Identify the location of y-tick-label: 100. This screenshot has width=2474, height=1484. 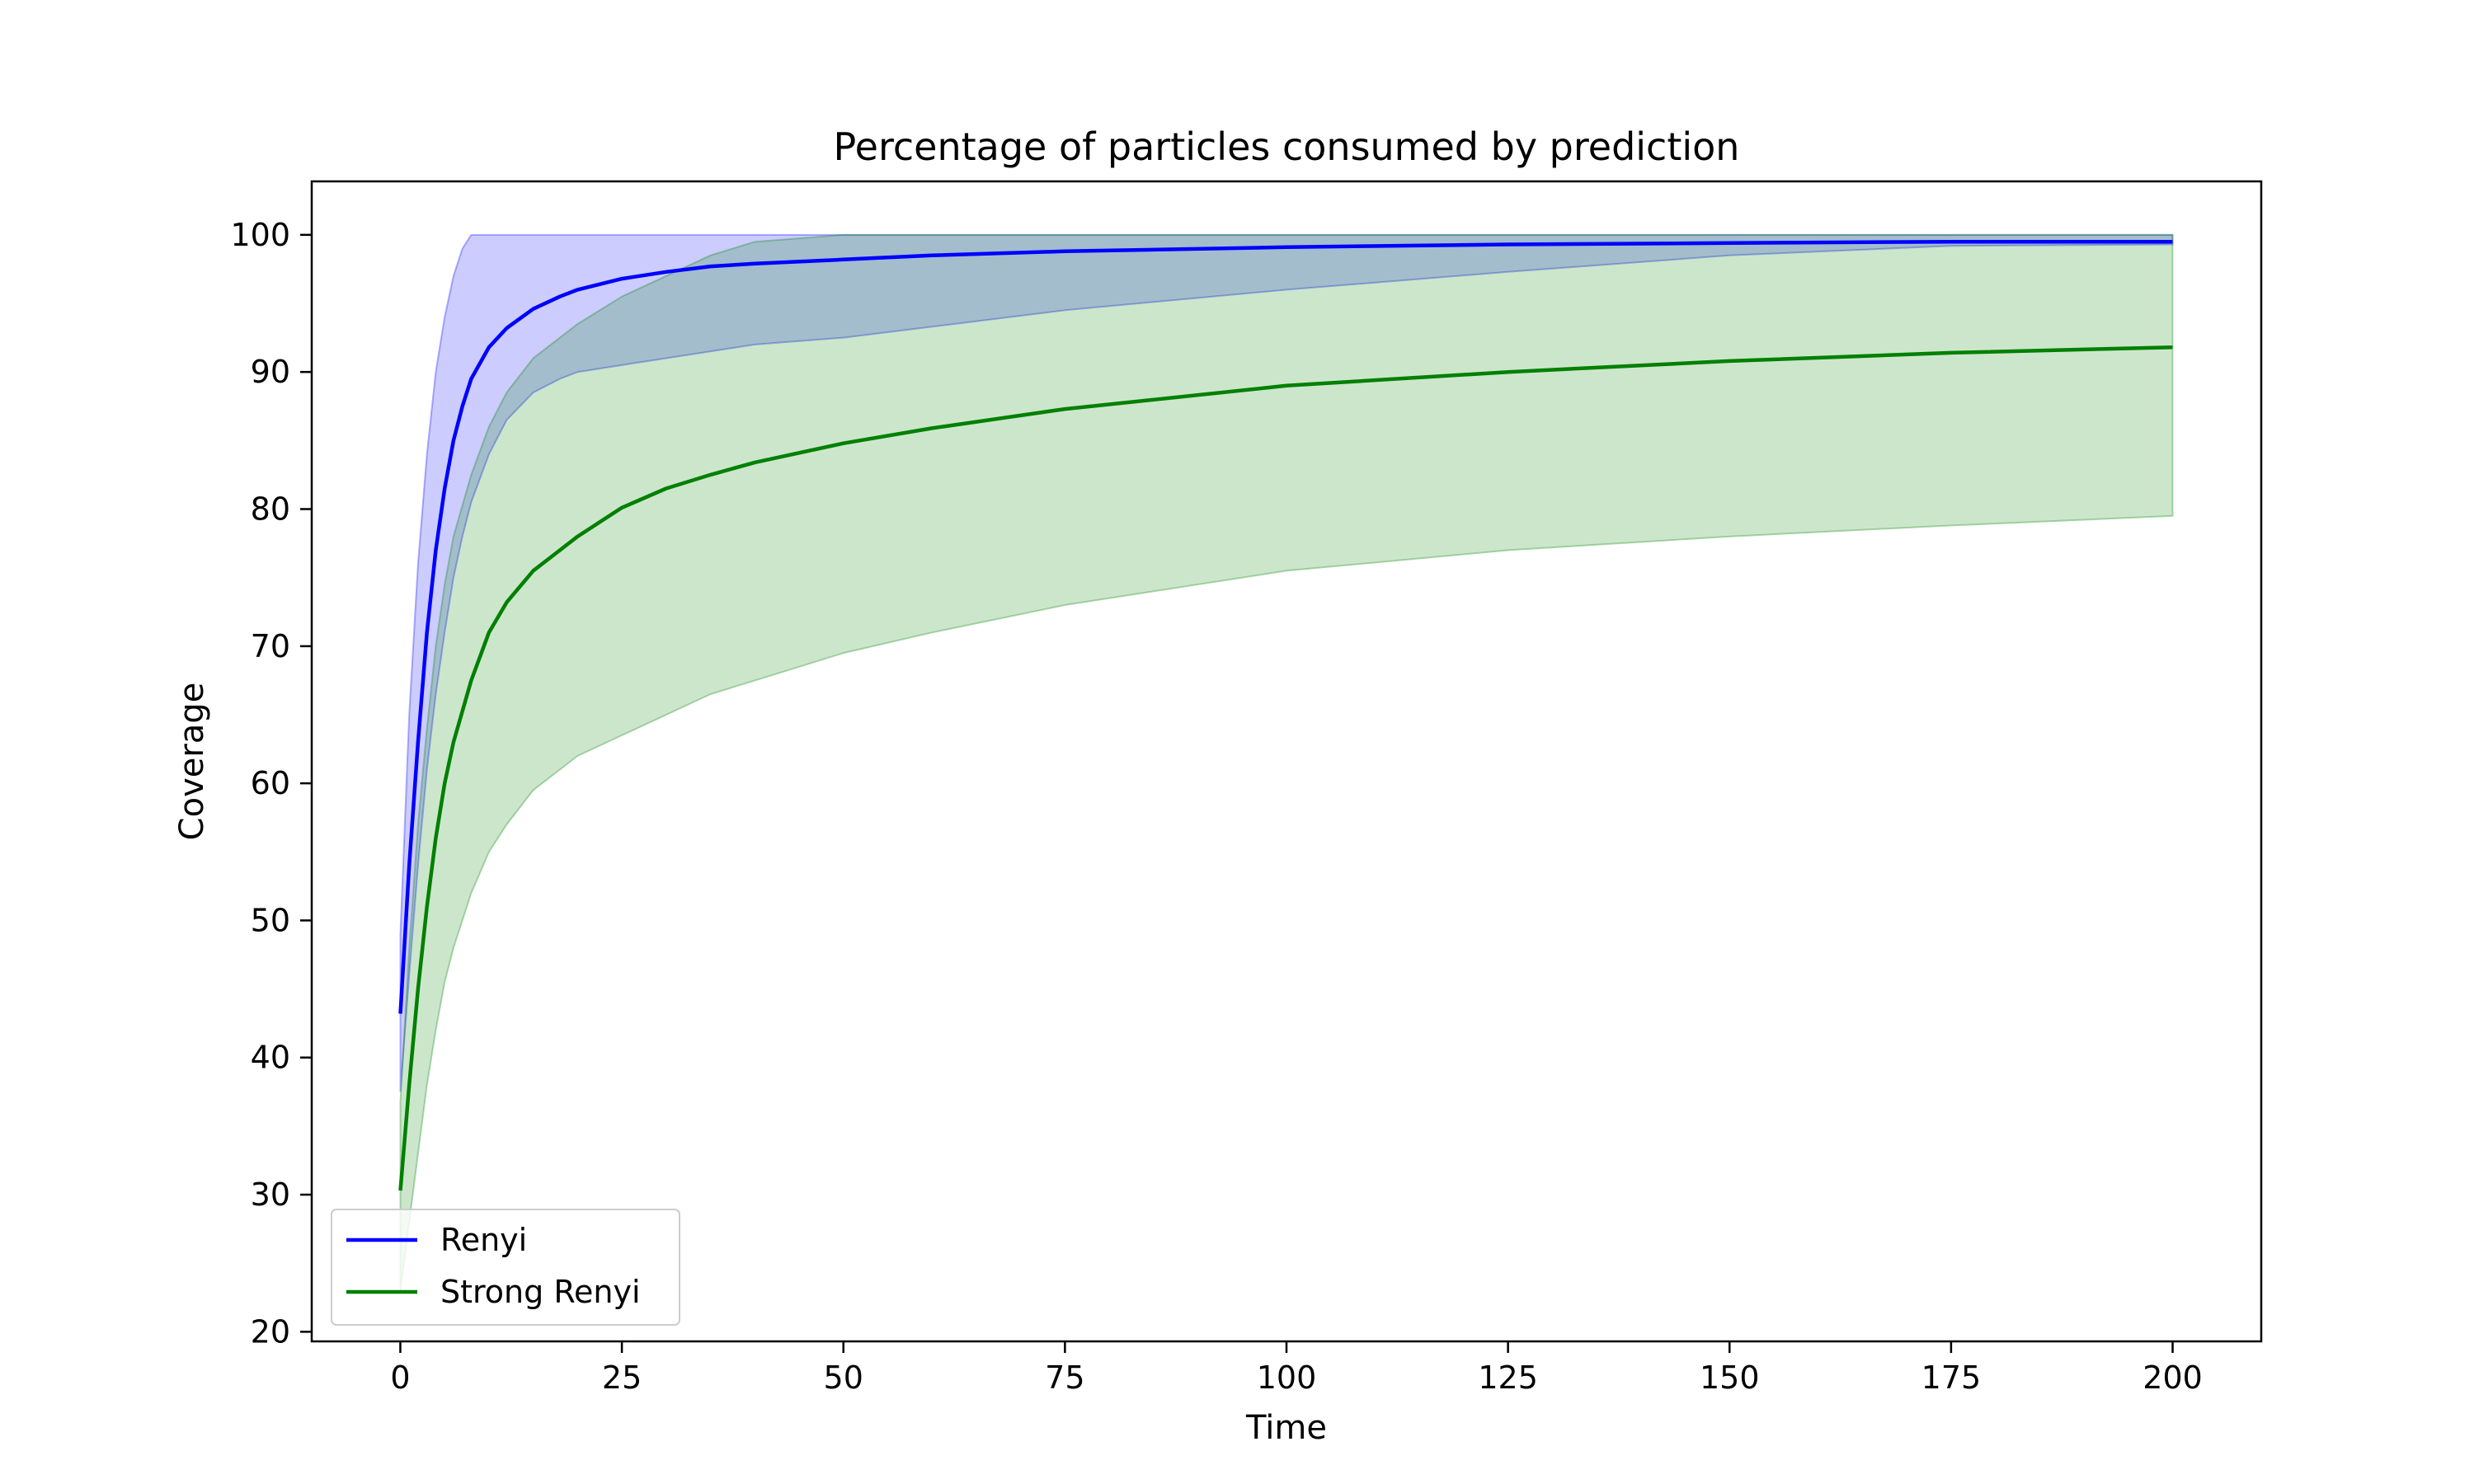
(260, 235).